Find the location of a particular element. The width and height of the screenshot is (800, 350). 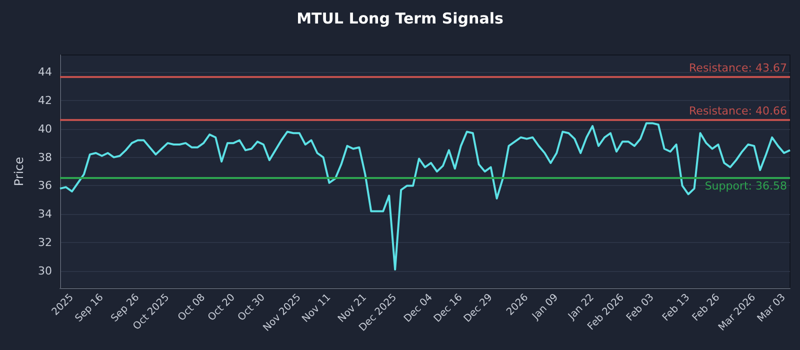

x-tick-label: Oct 30 is located at coordinates (252, 308).